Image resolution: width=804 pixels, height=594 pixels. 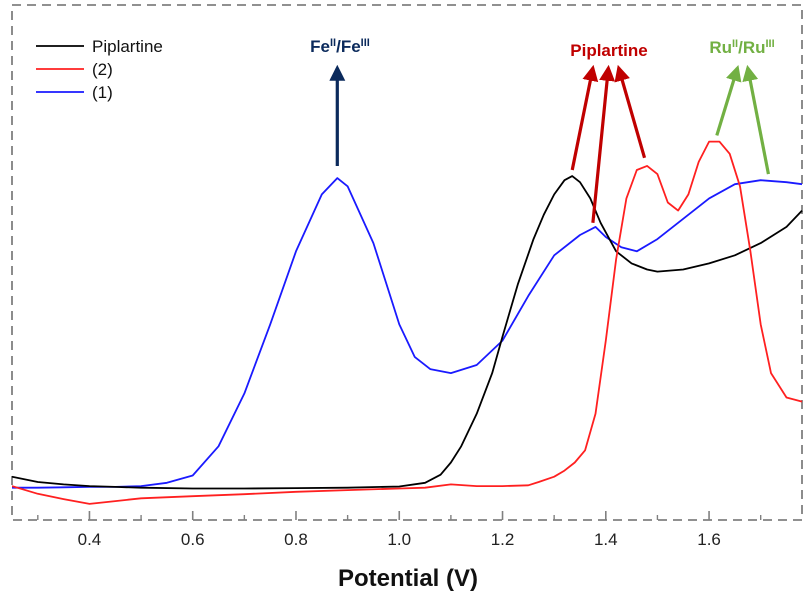 I want to click on x-tick-label: 0.8, so click(x=296, y=539).